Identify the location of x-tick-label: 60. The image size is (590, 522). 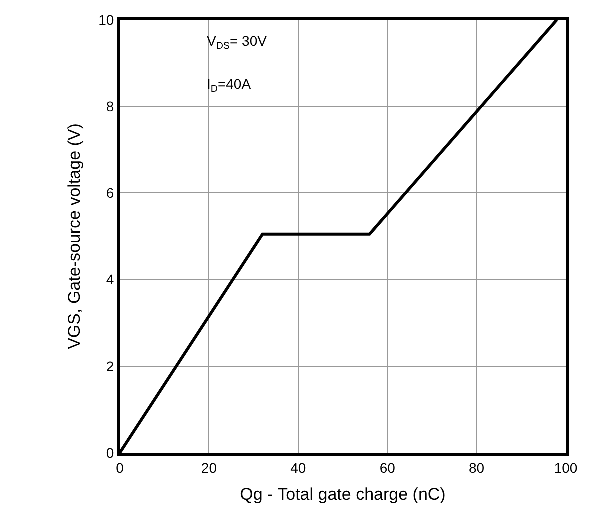
(388, 468).